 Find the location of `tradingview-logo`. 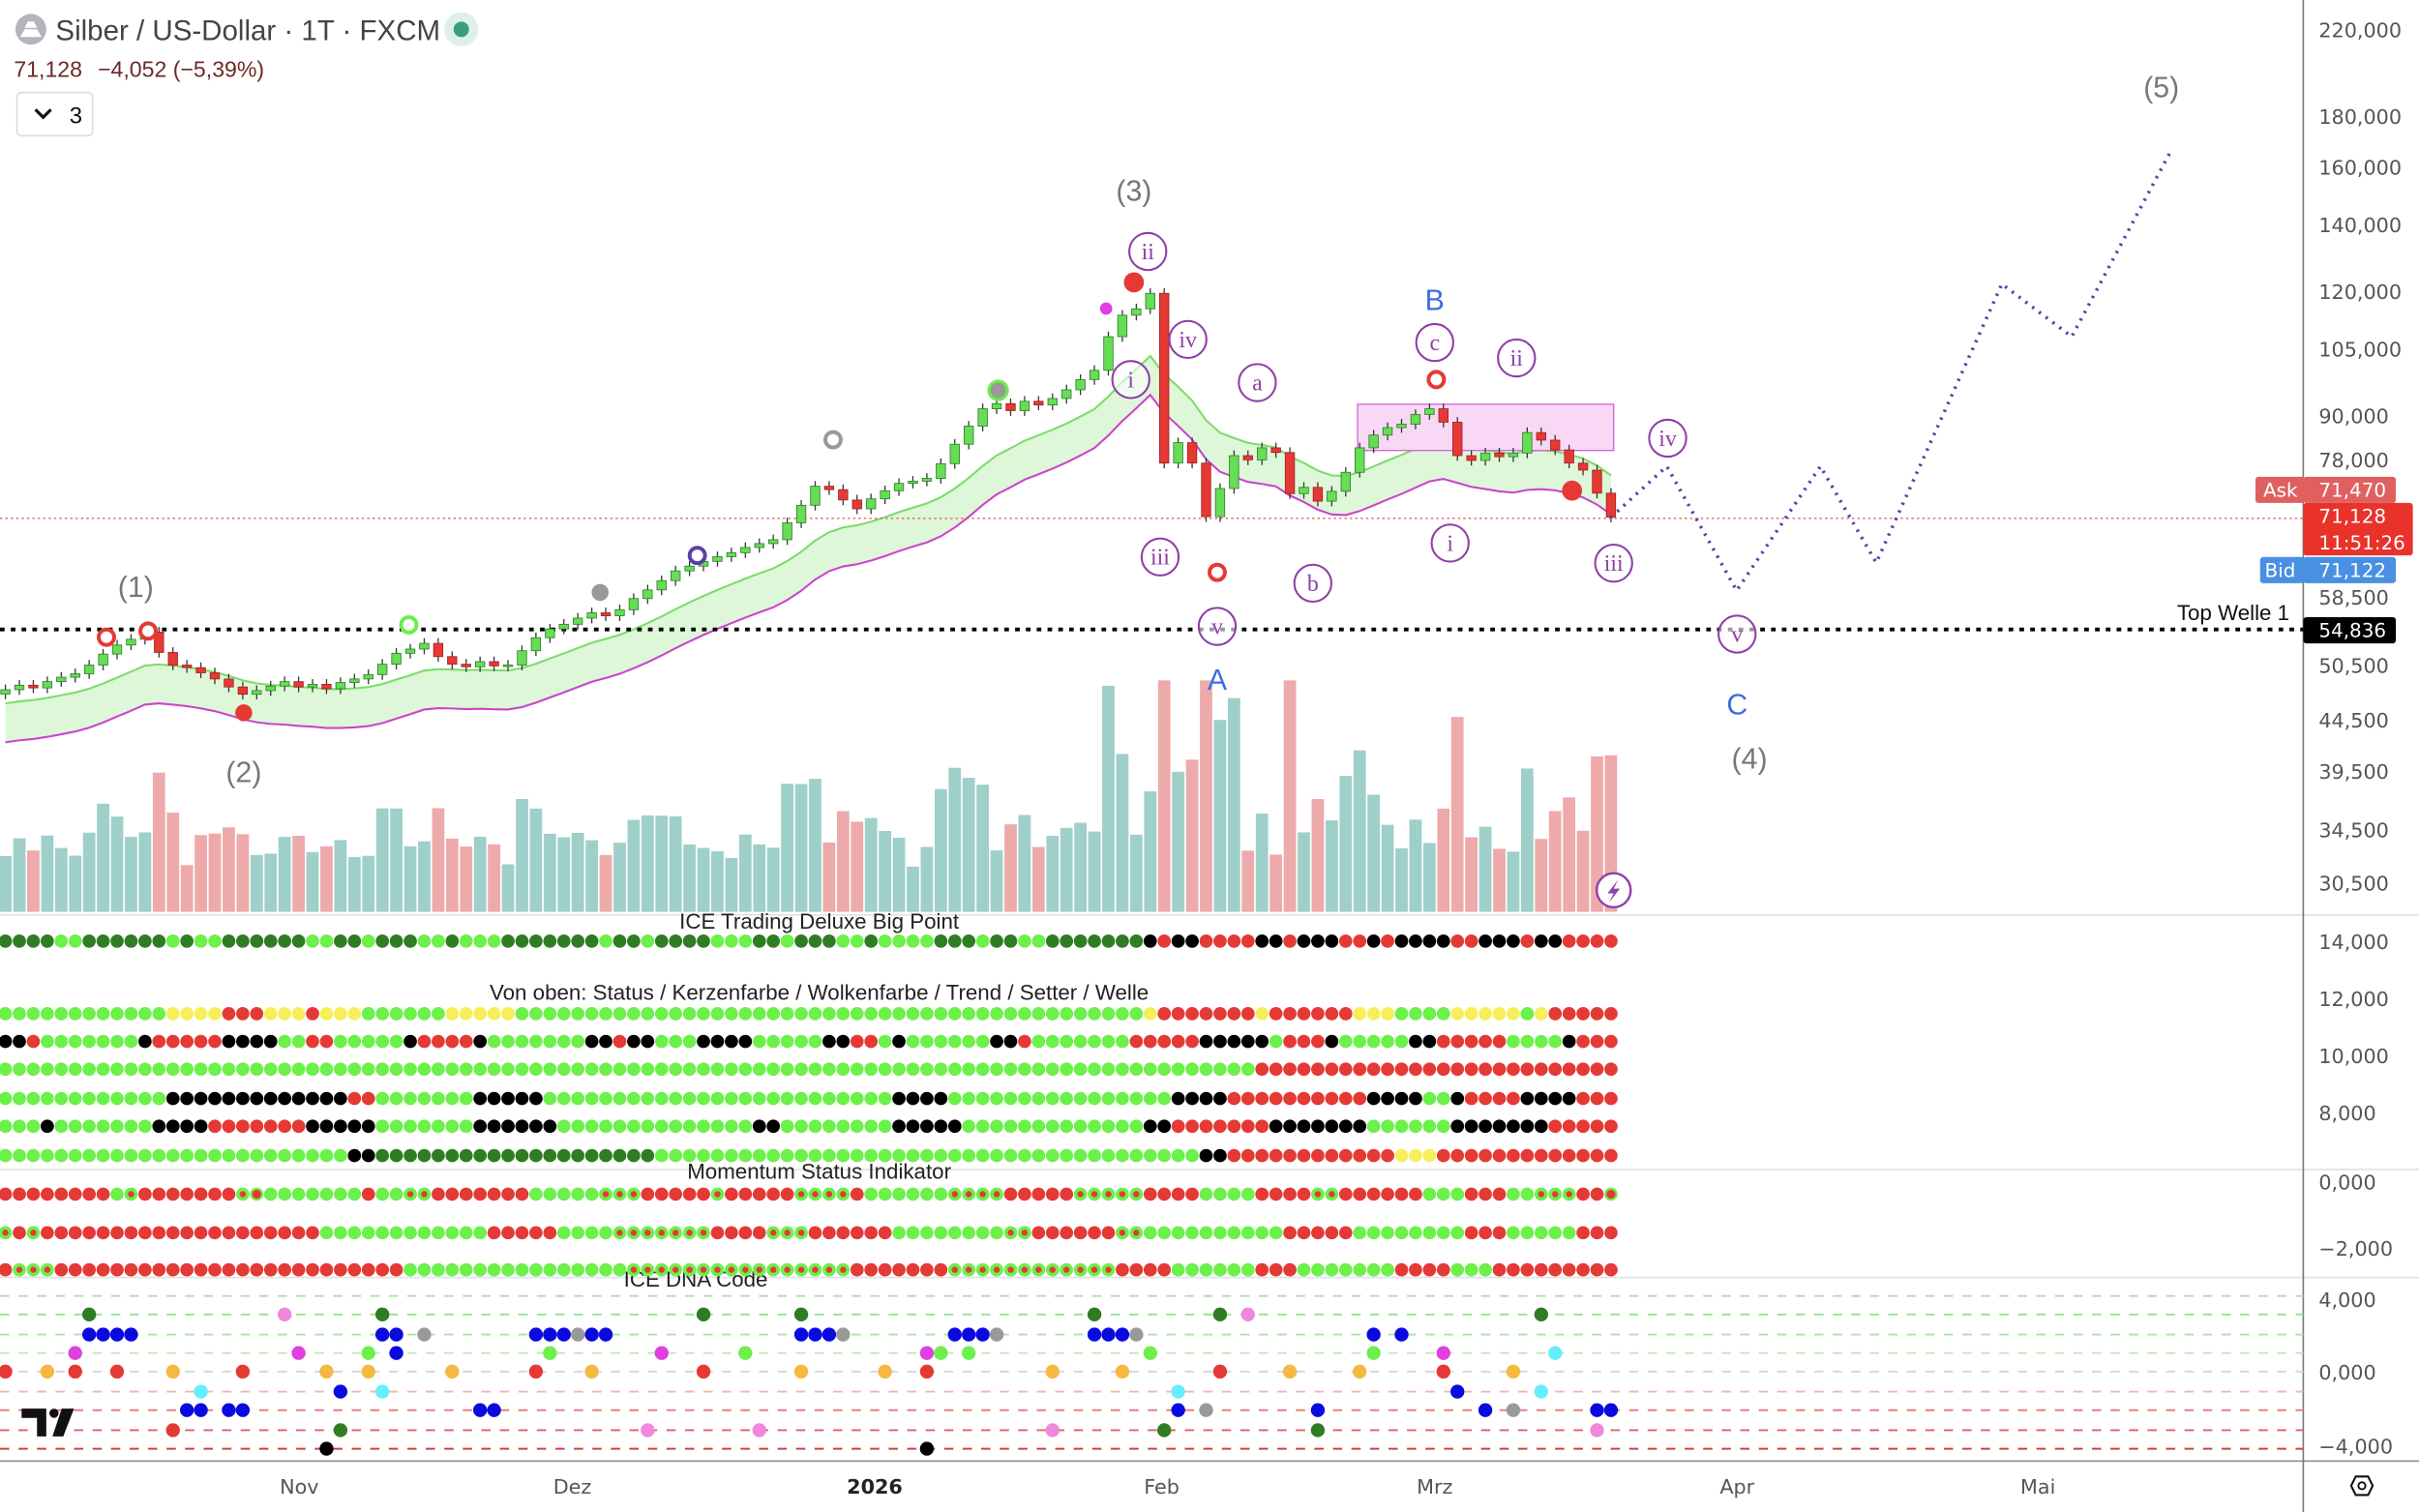

tradingview-logo is located at coordinates (48, 1422).